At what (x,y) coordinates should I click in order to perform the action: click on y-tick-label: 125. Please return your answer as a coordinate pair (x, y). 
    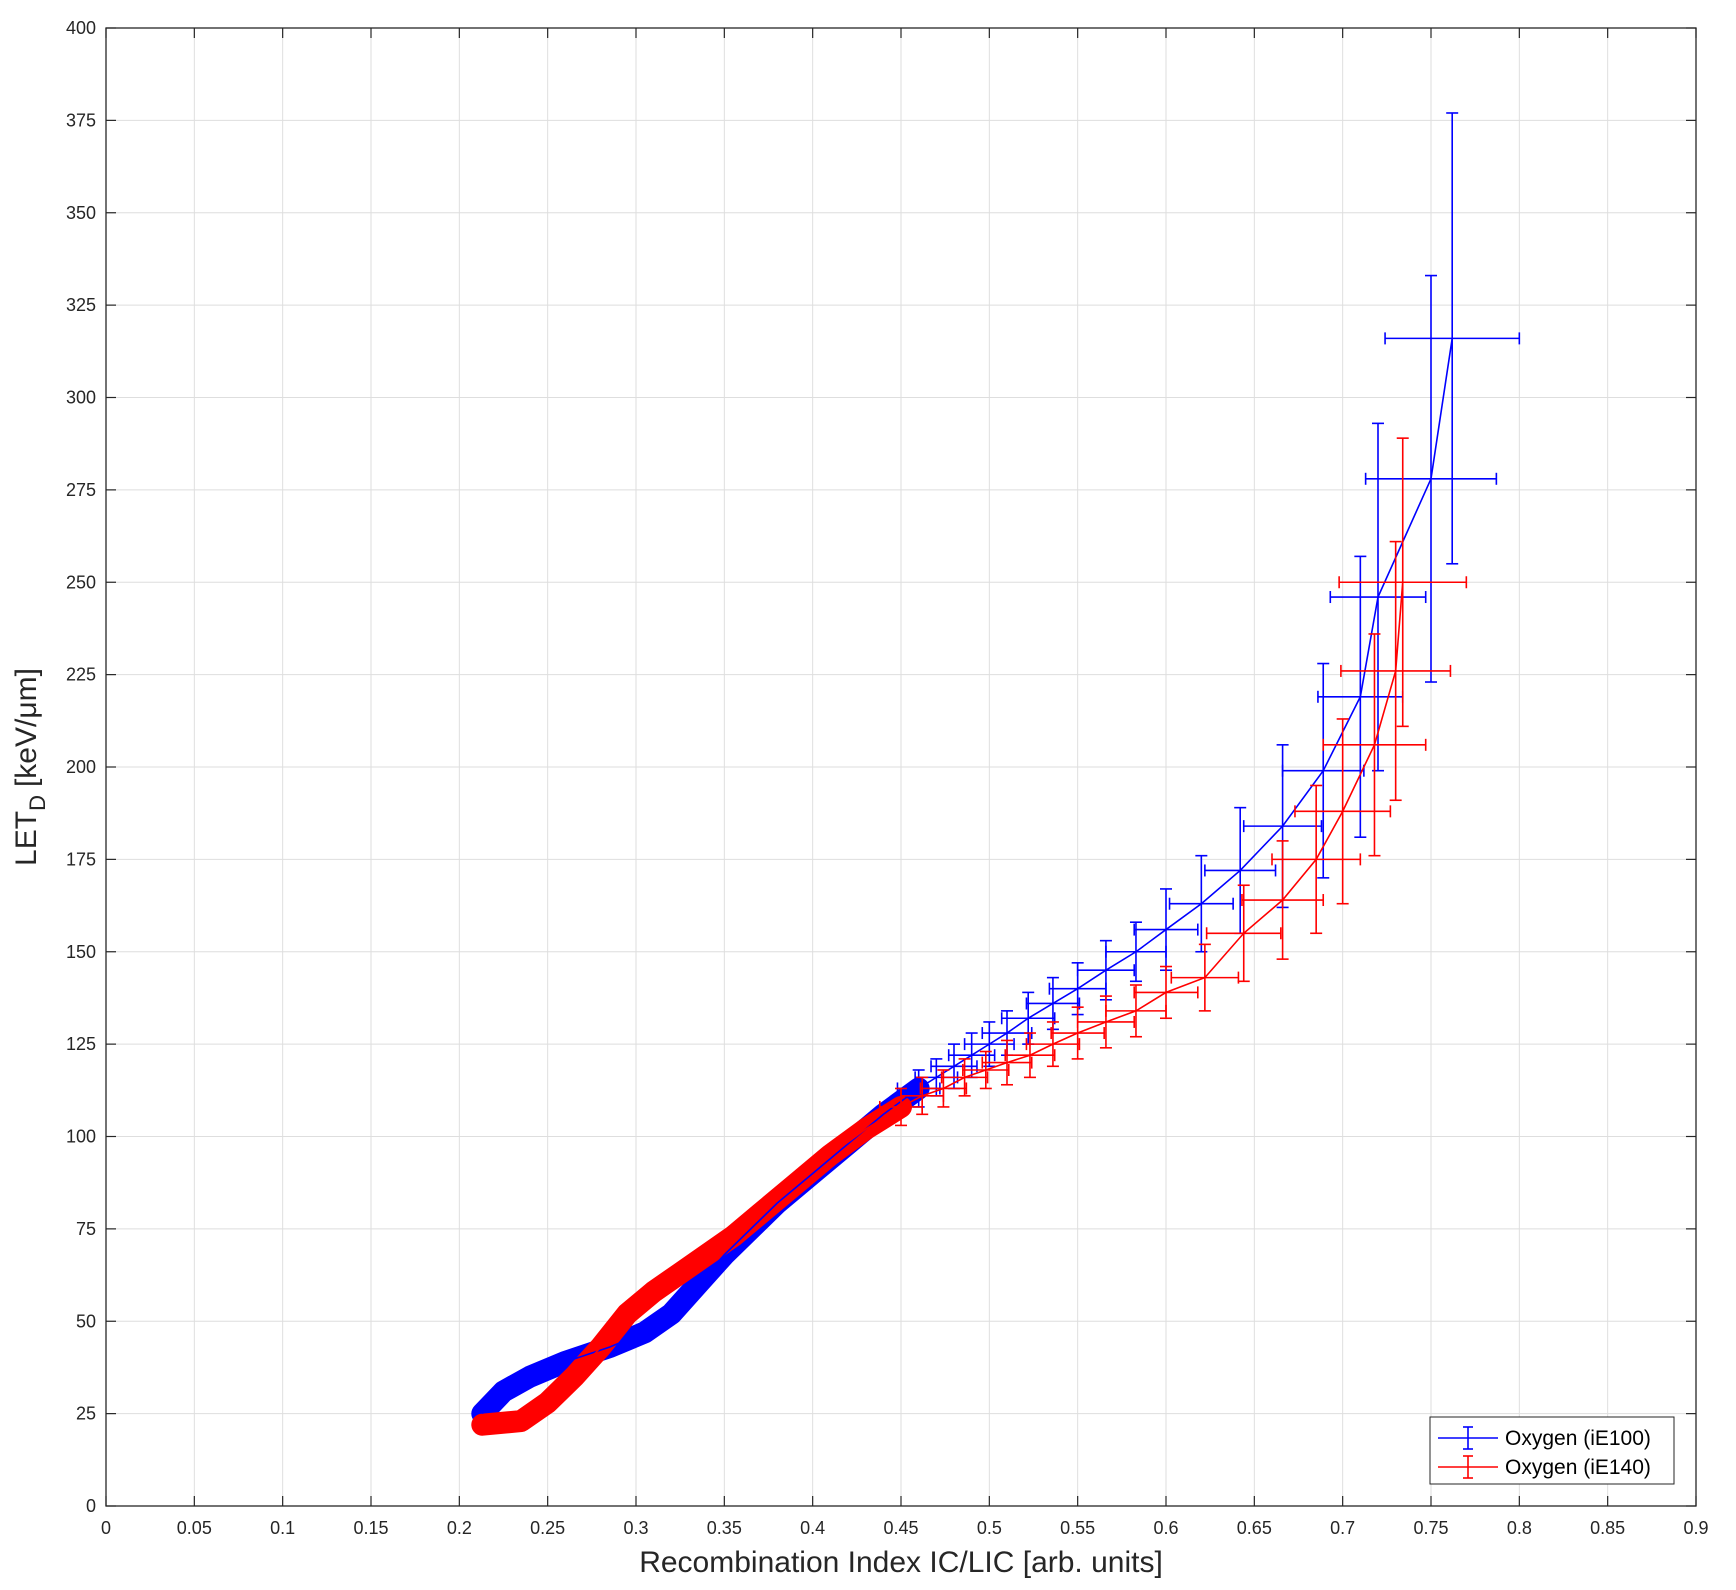
    Looking at the image, I should click on (81, 1044).